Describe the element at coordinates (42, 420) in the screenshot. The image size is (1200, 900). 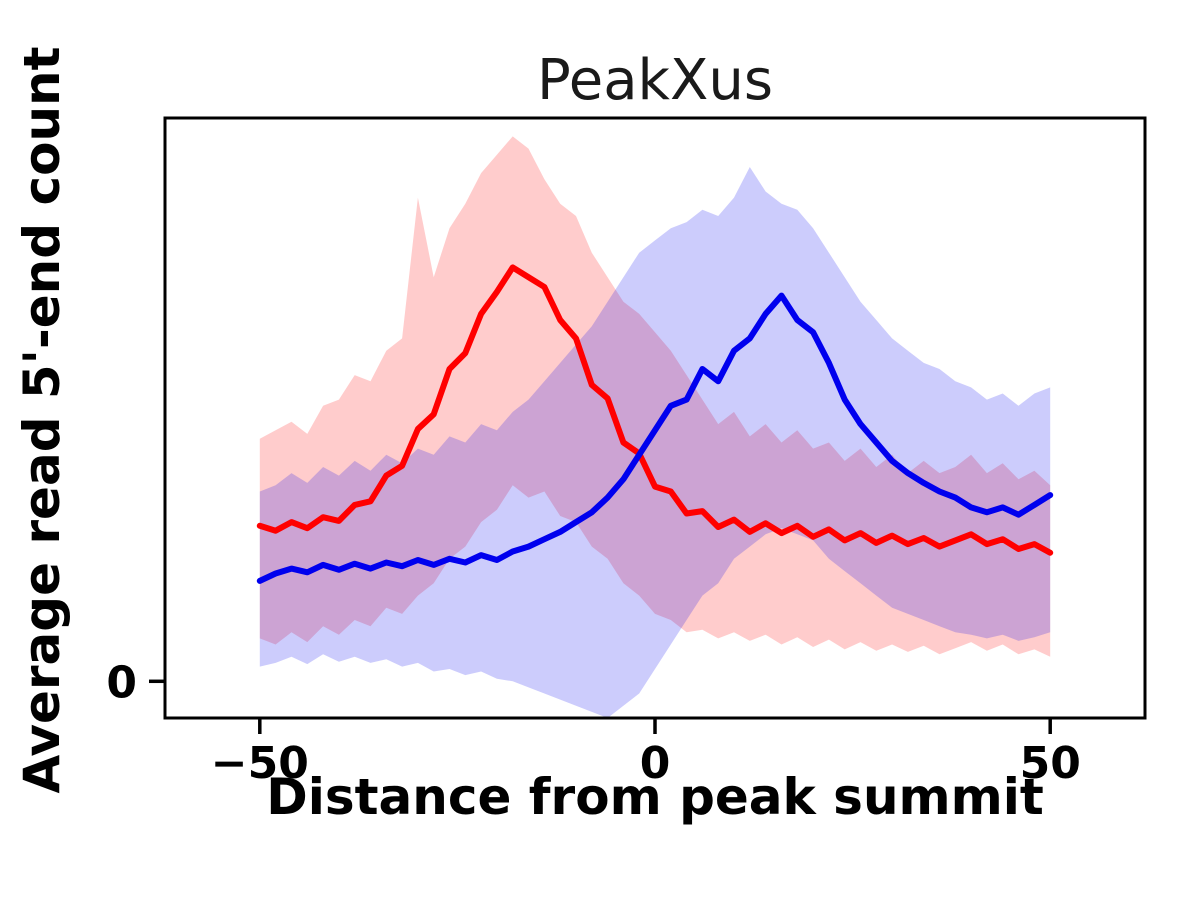
I see `y-axis-label: Average read 5'-end count` at that location.